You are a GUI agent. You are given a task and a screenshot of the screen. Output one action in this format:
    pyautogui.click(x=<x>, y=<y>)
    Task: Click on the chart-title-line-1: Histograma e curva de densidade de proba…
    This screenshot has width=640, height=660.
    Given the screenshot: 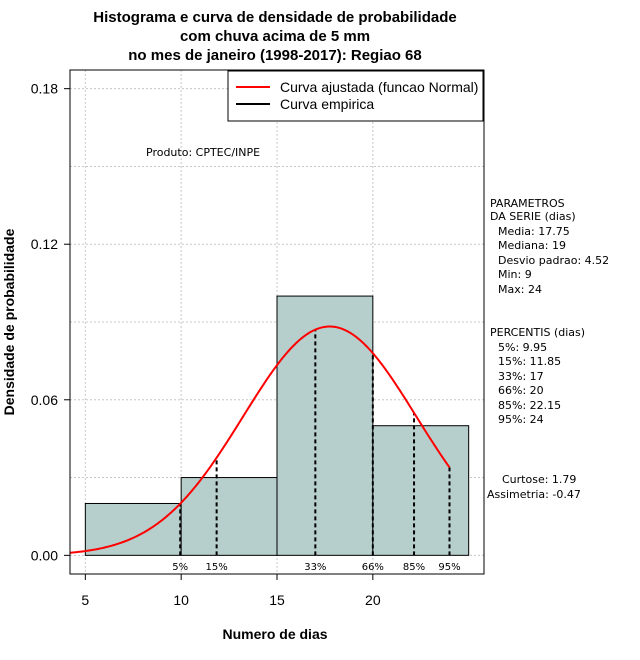 What is the action you would take?
    pyautogui.click(x=274, y=17)
    